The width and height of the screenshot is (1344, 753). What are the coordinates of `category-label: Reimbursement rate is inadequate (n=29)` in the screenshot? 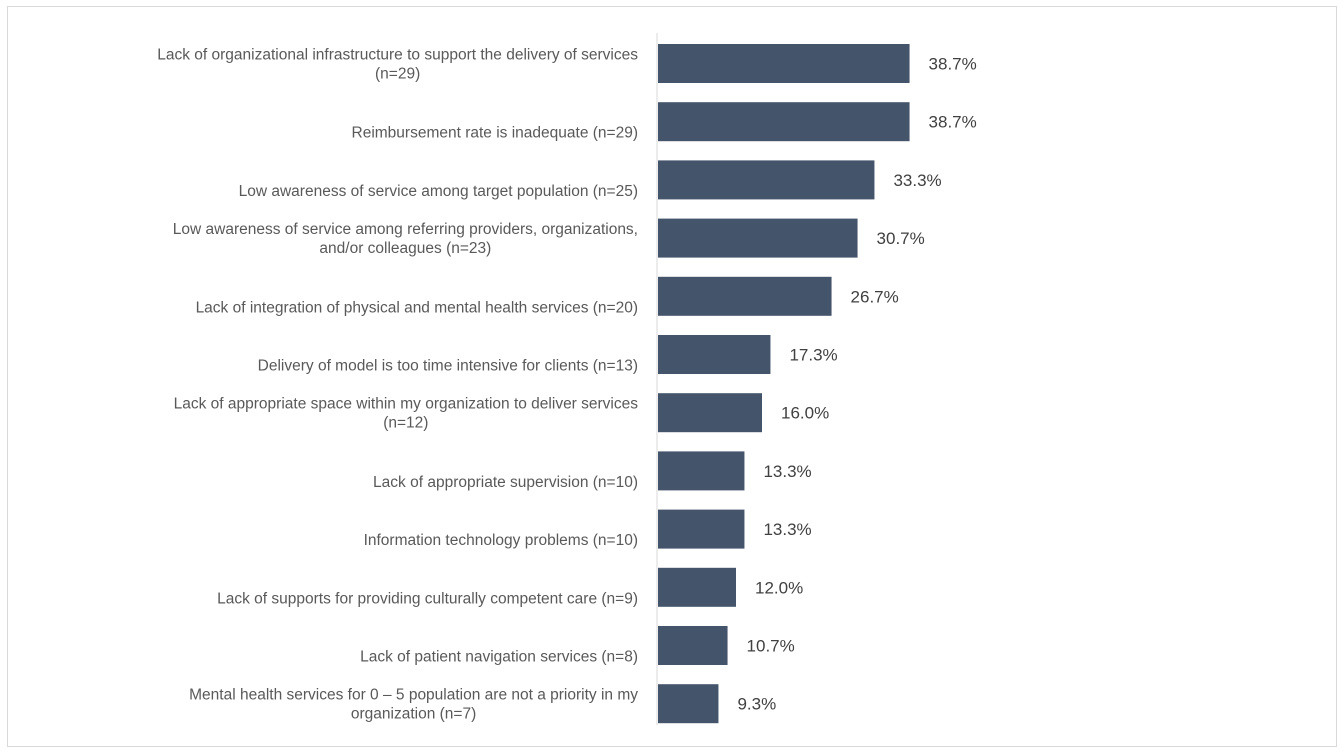 It's located at (495, 133).